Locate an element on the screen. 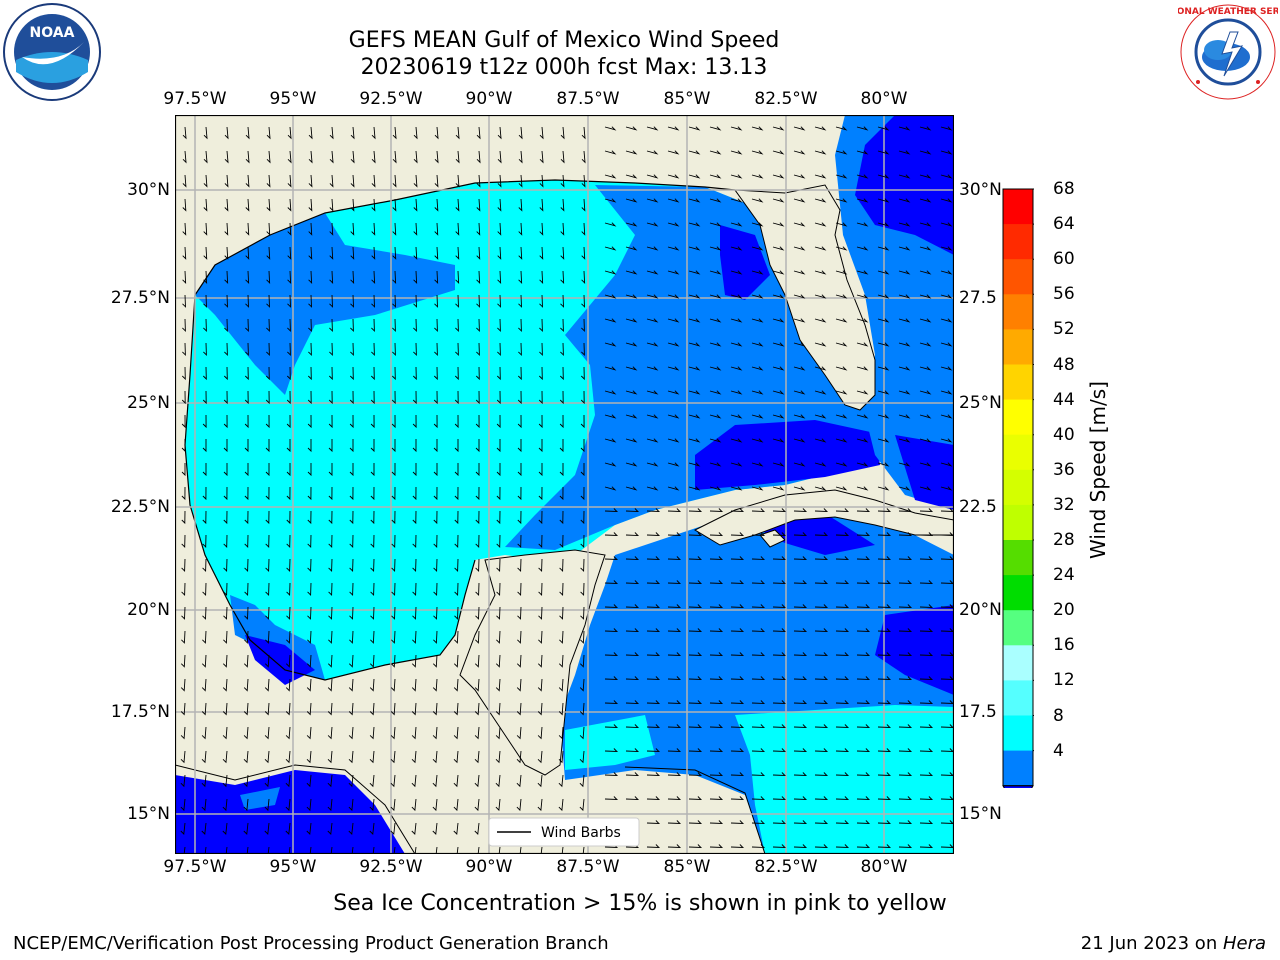 This screenshot has height=960, width=1280. colorbar-tick: 40 is located at coordinates (1064, 434).